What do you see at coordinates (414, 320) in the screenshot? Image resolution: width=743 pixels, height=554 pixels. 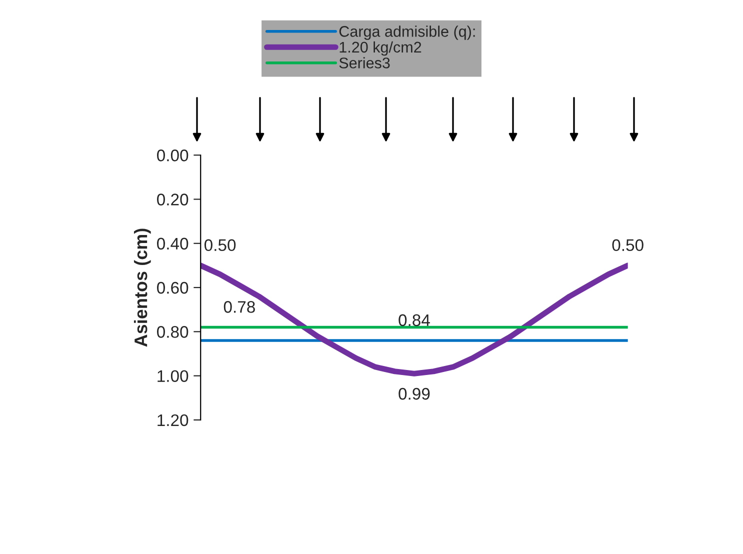 I see `data-label: 0.84` at bounding box center [414, 320].